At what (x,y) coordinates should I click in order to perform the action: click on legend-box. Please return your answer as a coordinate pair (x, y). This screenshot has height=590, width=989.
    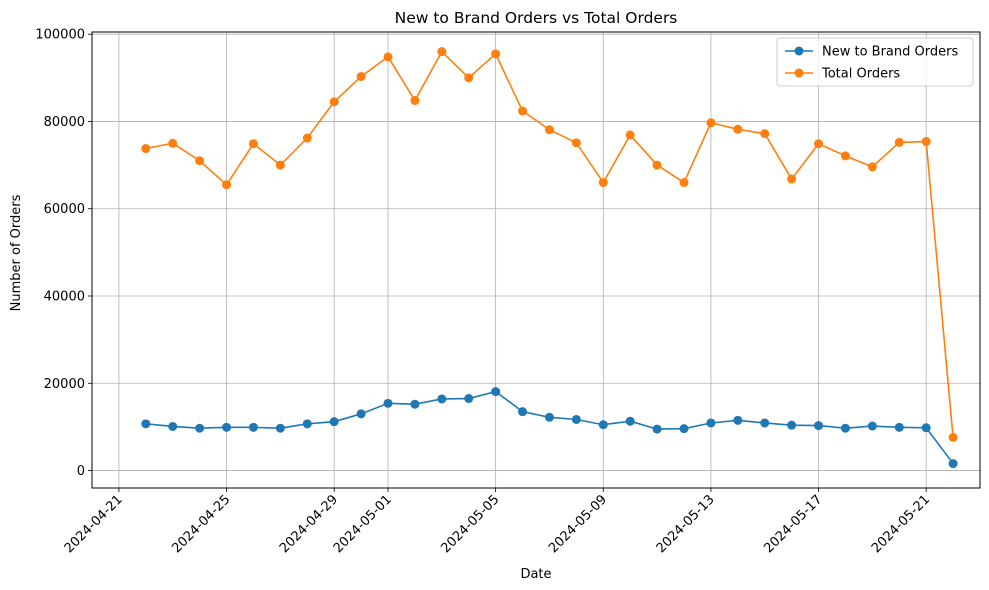
    Looking at the image, I should click on (875, 62).